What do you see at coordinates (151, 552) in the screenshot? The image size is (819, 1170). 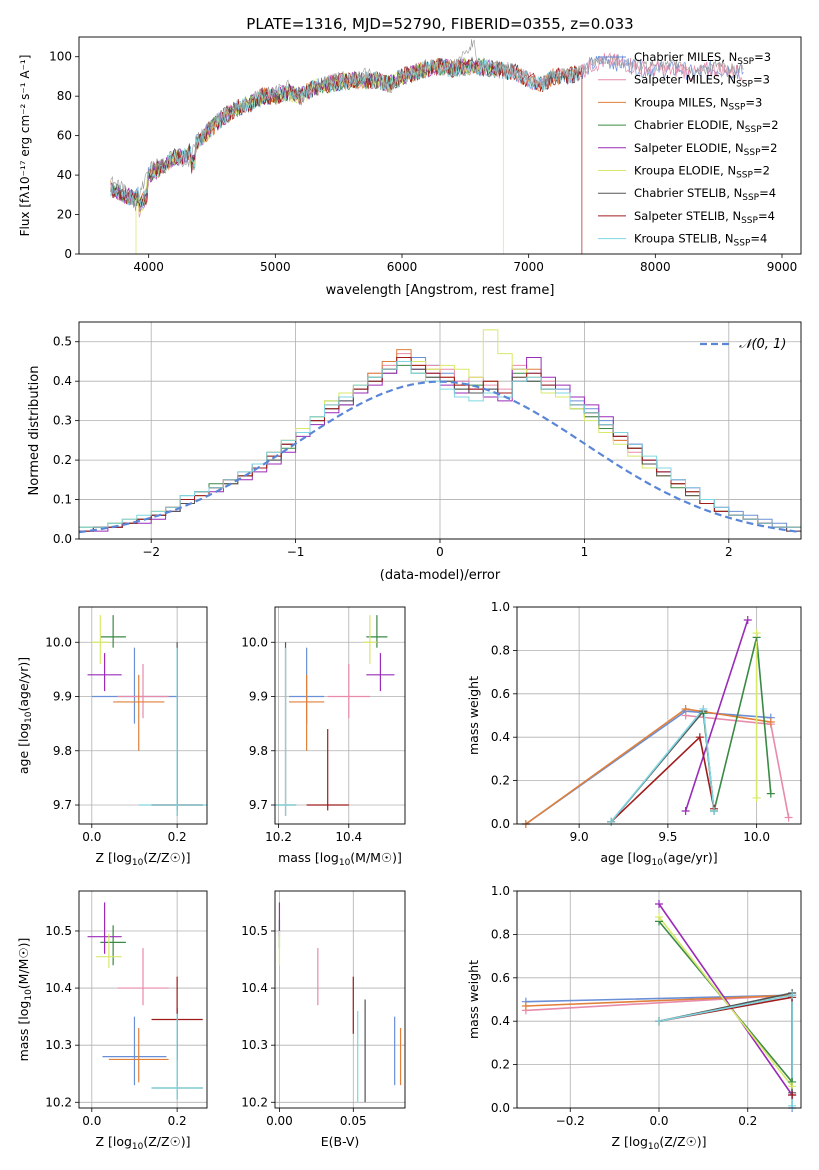 I see `x-tick-label: −2` at bounding box center [151, 552].